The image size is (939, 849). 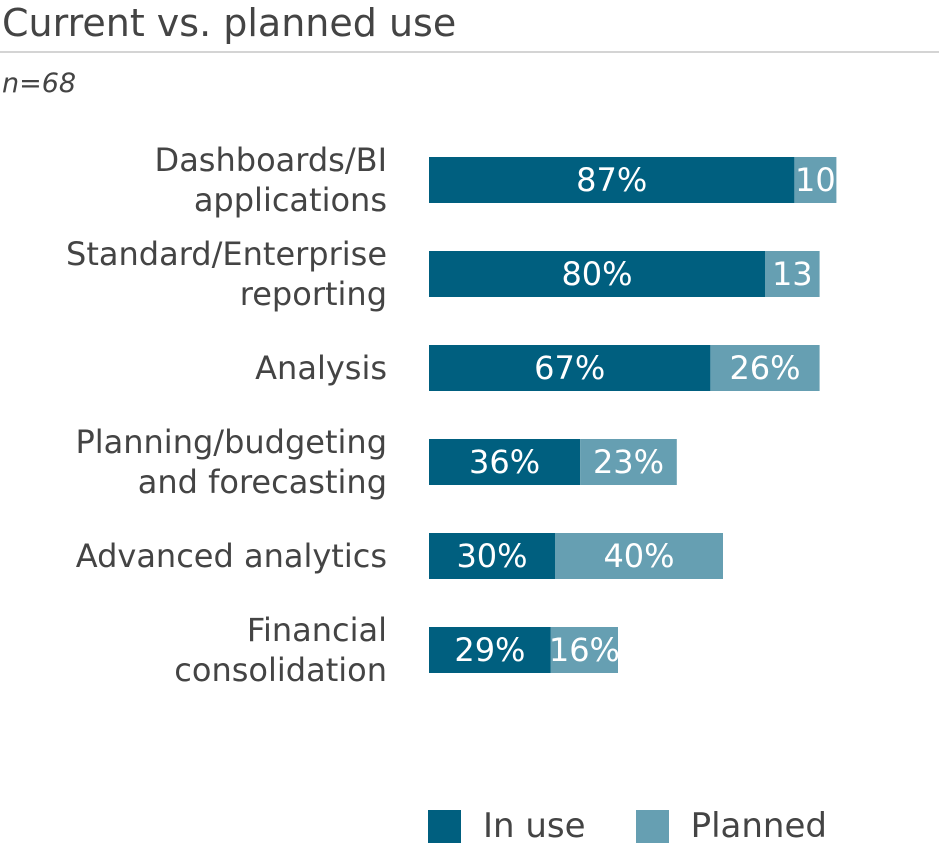 I want to click on category-label: Advanced analytics, so click(x=231, y=556).